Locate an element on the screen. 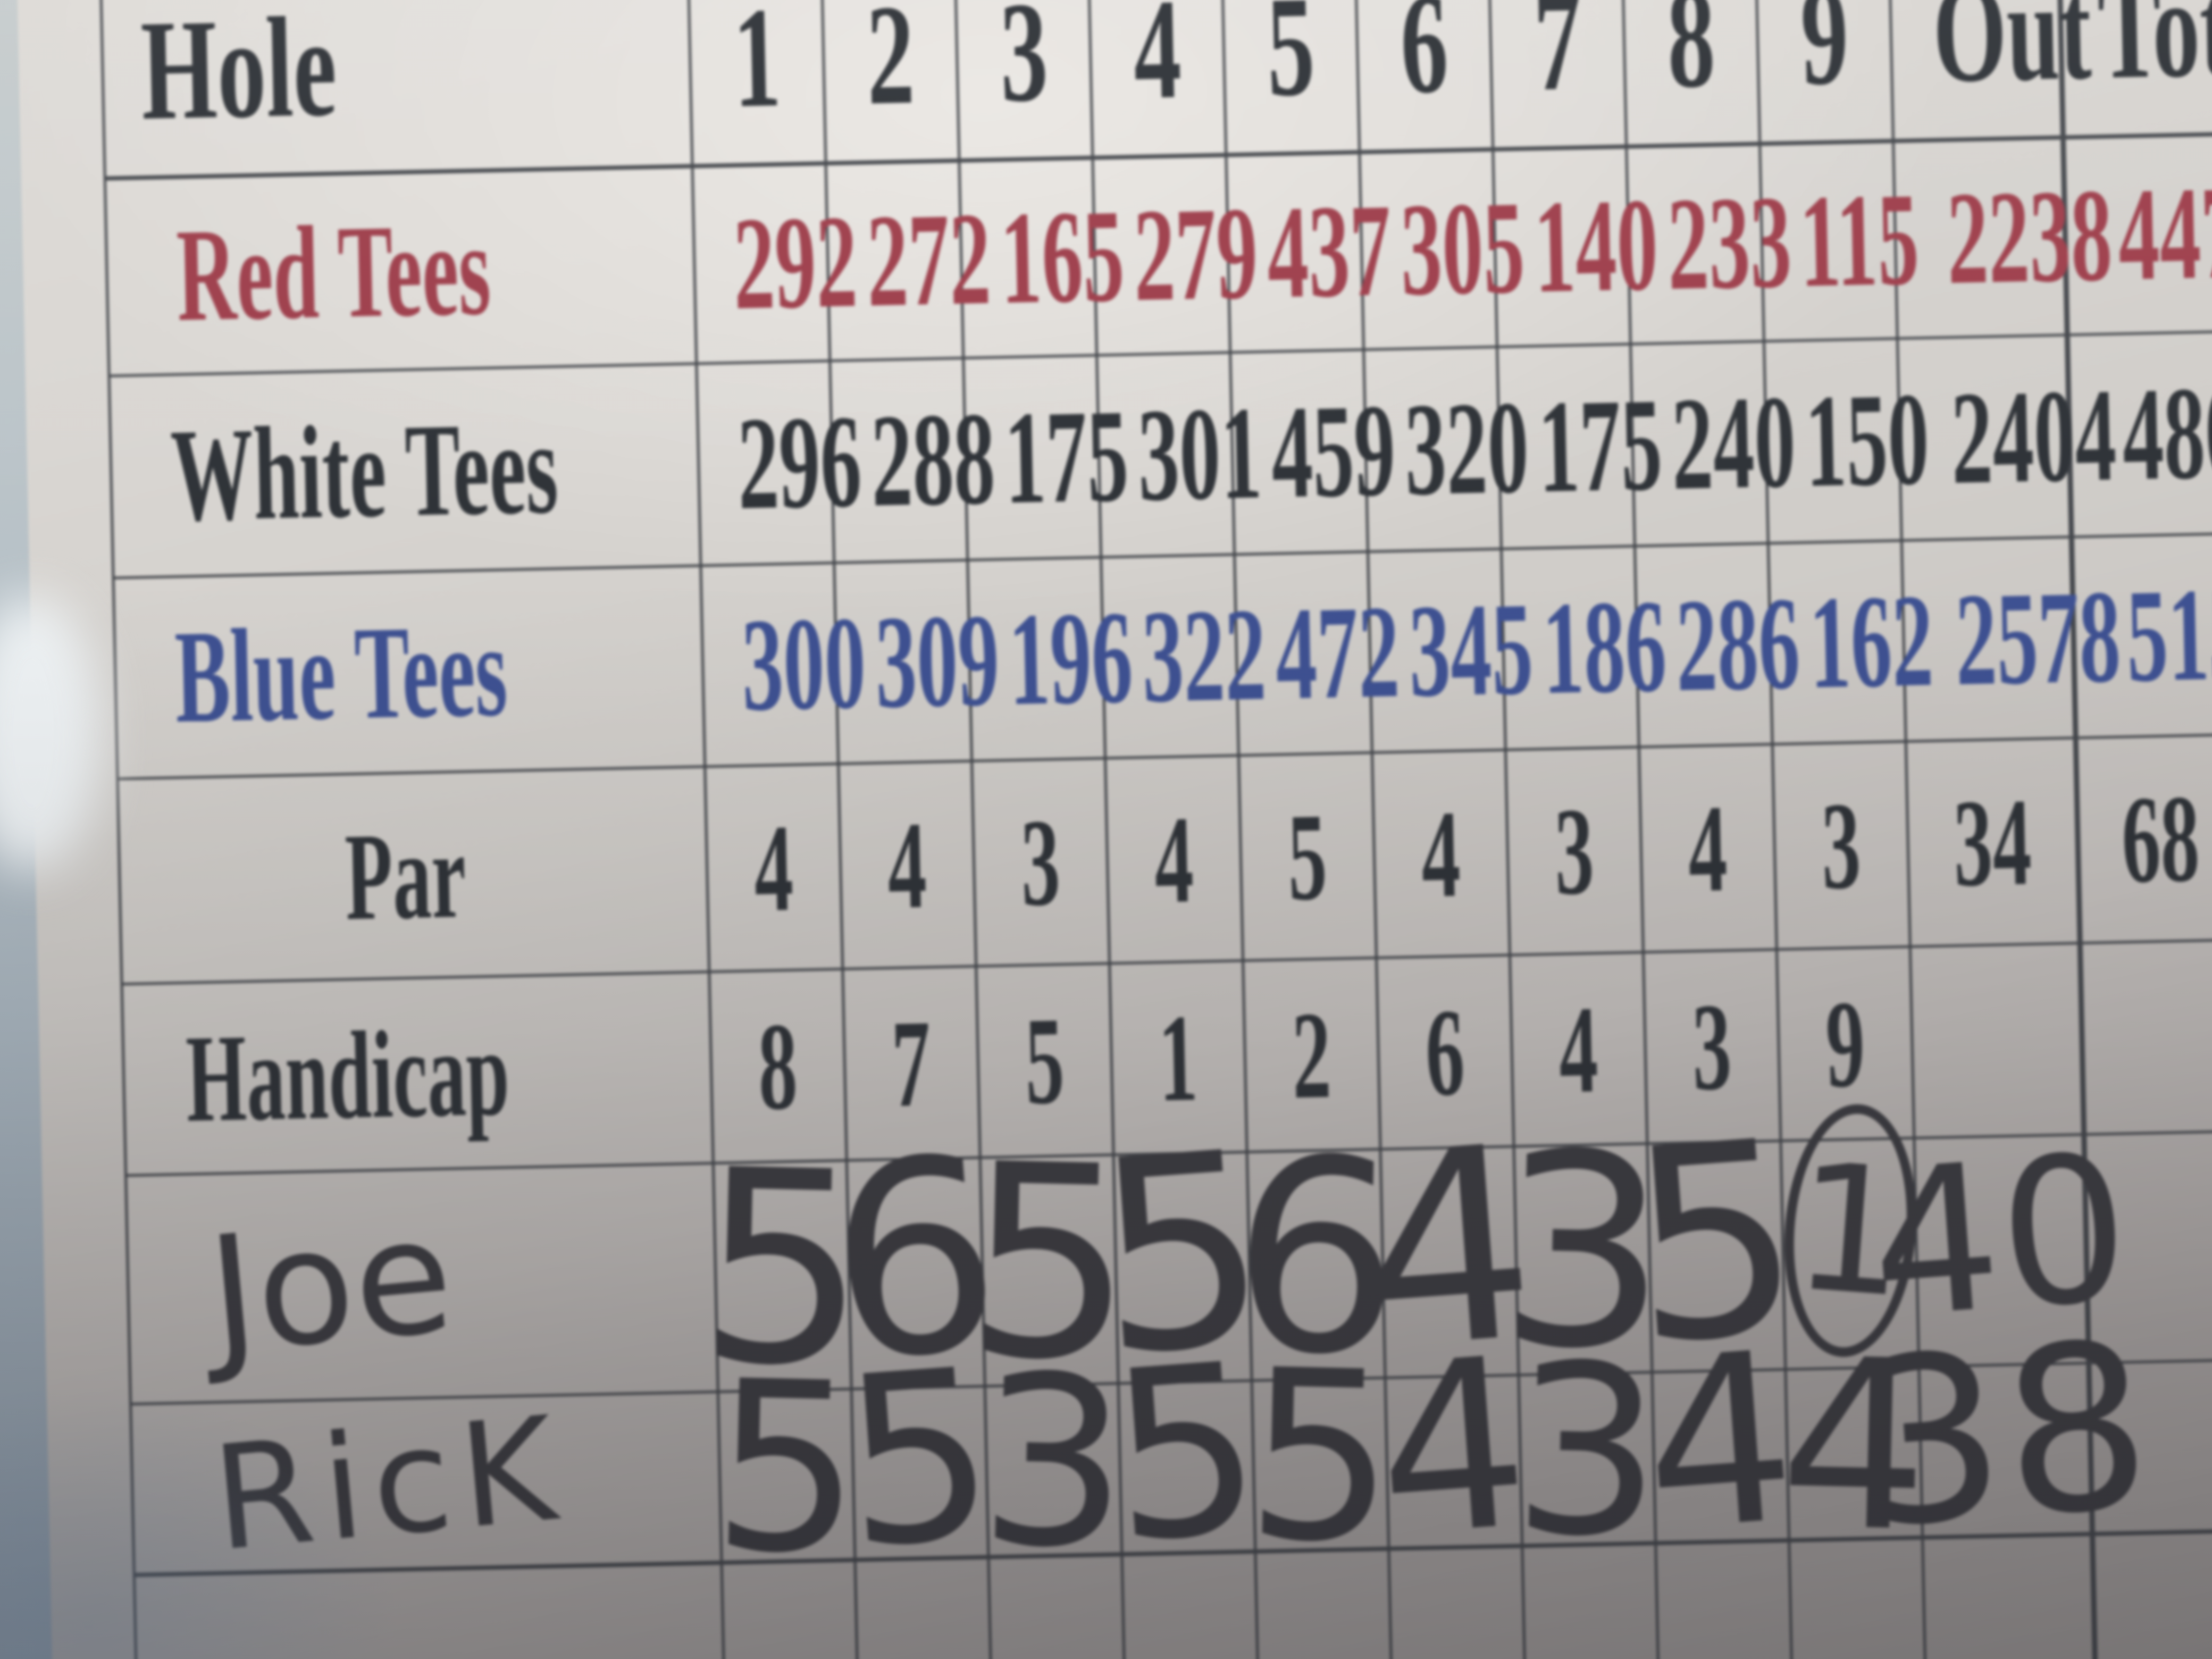  column-header-text: 4 is located at coordinates (1157, 64).